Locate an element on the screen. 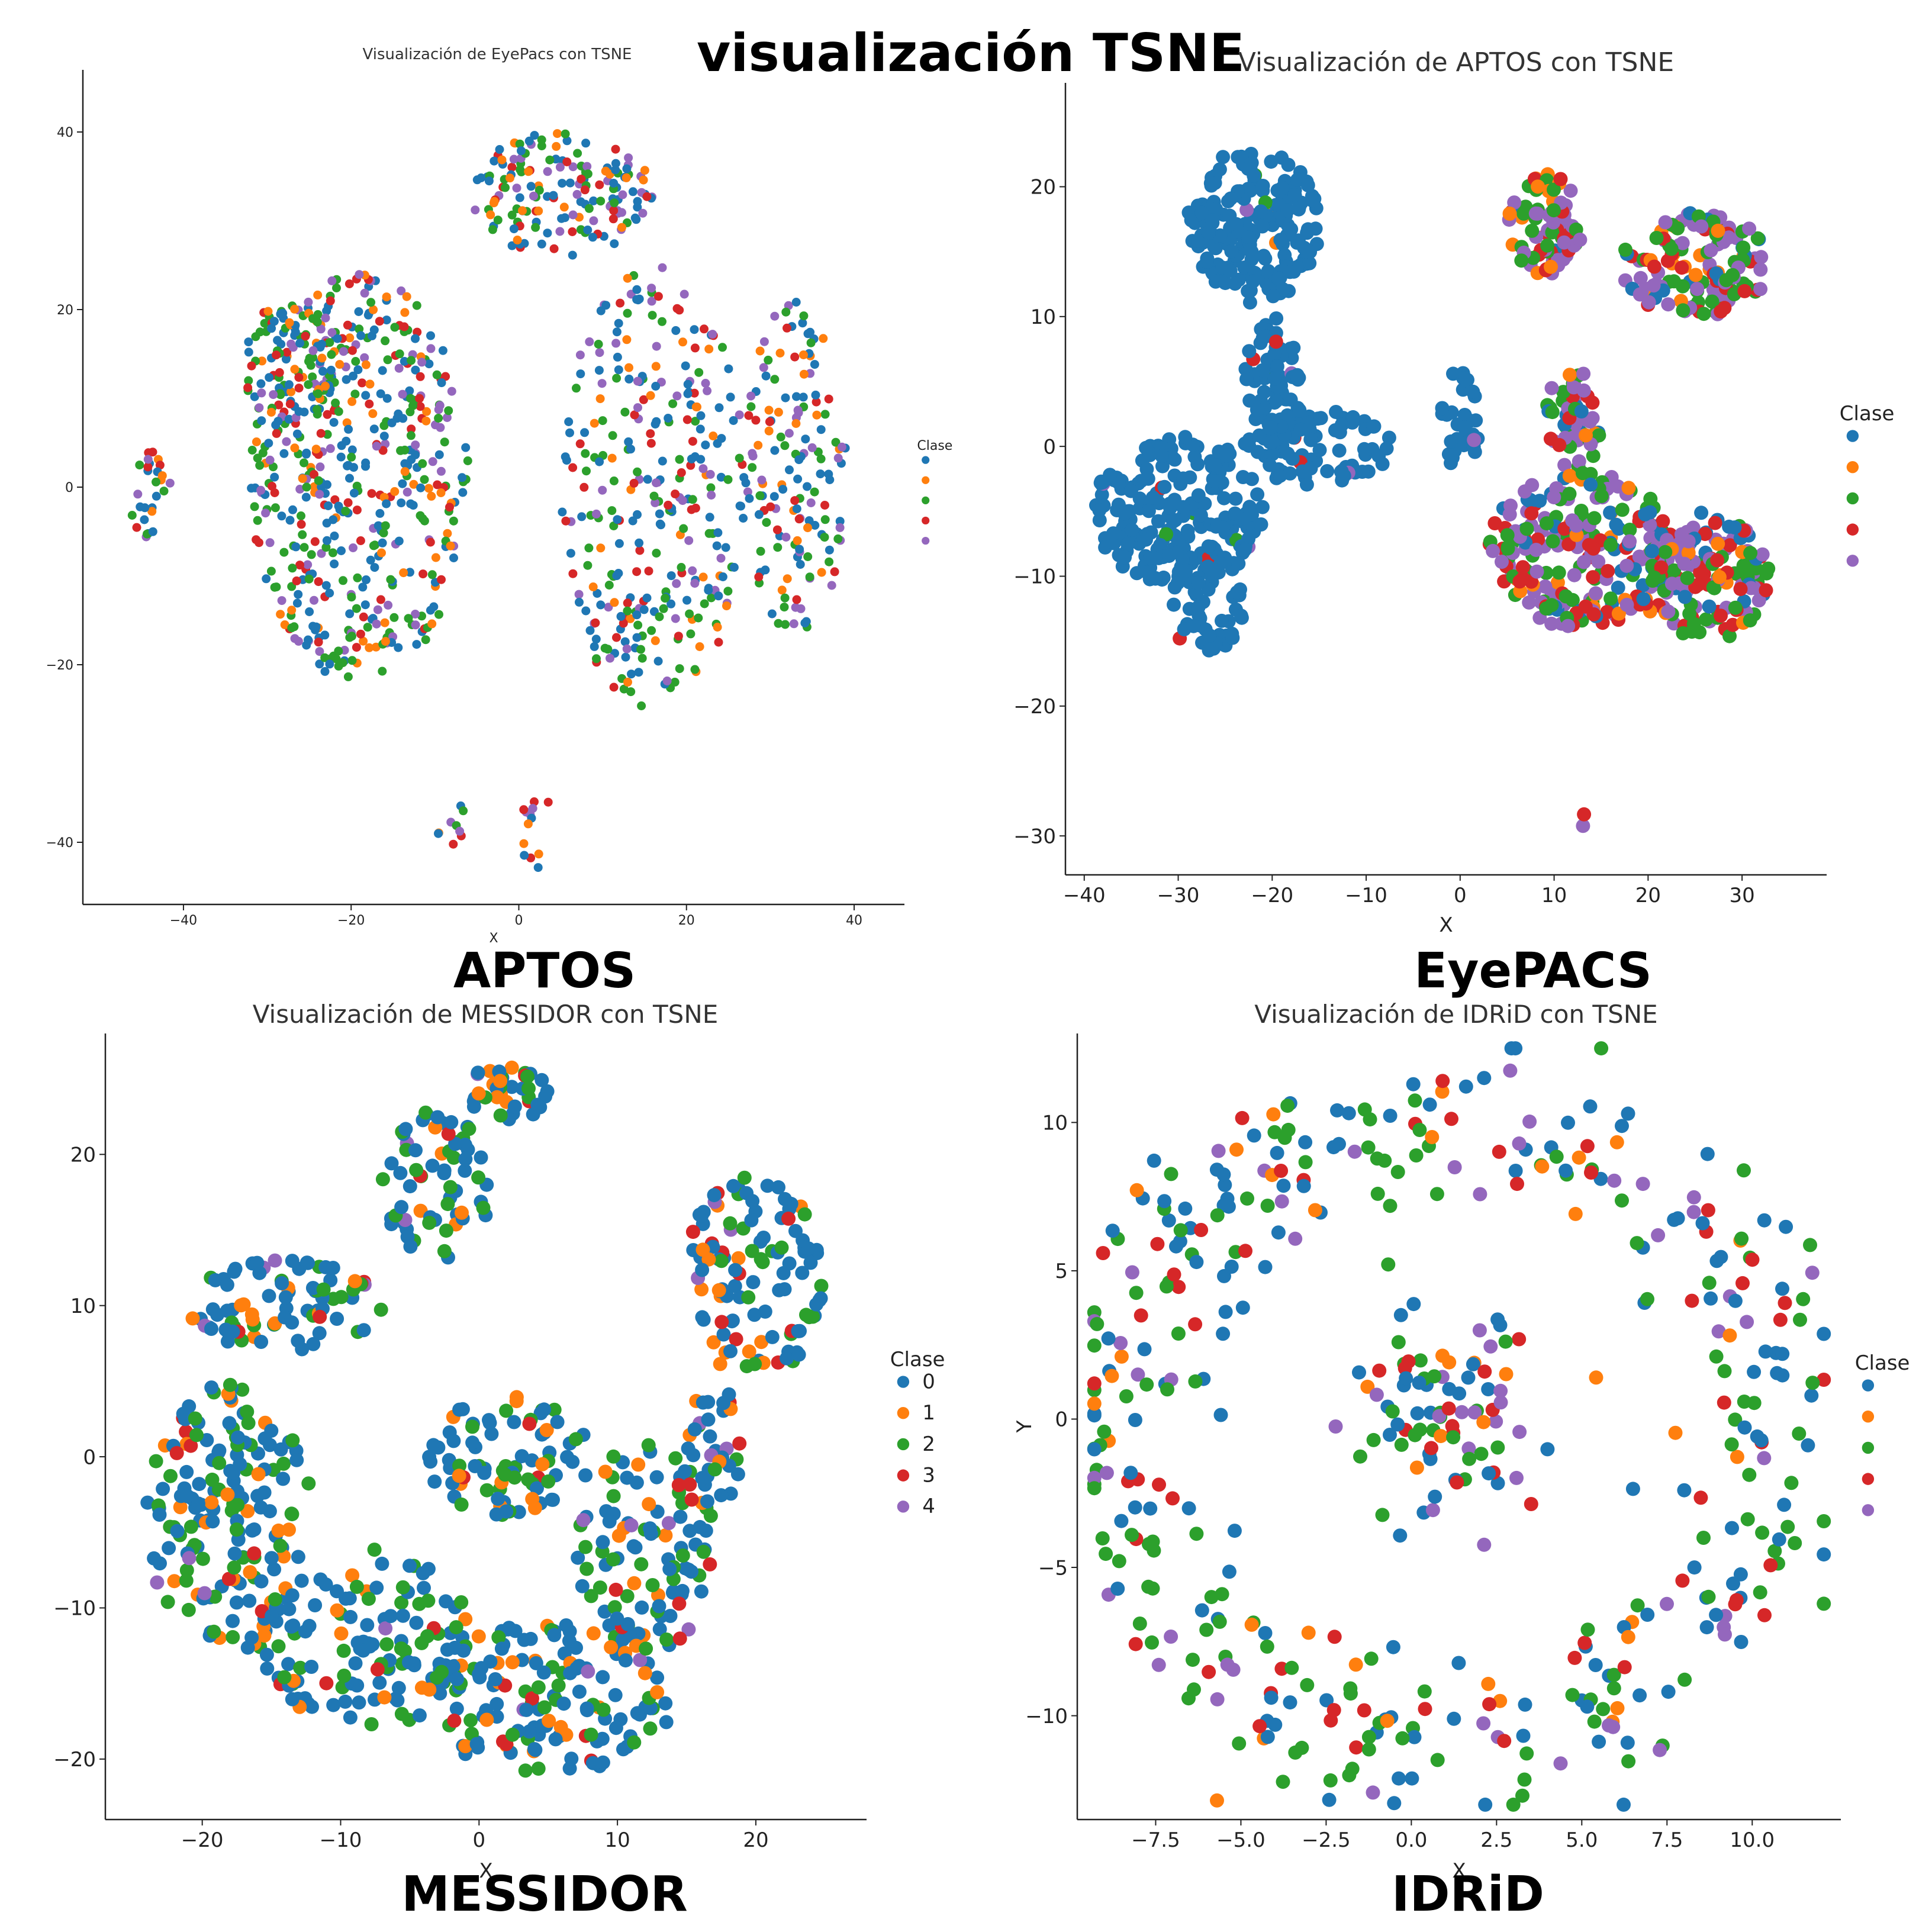 This screenshot has height=1932, width=1932. legend-marker is located at coordinates (1853, 498).